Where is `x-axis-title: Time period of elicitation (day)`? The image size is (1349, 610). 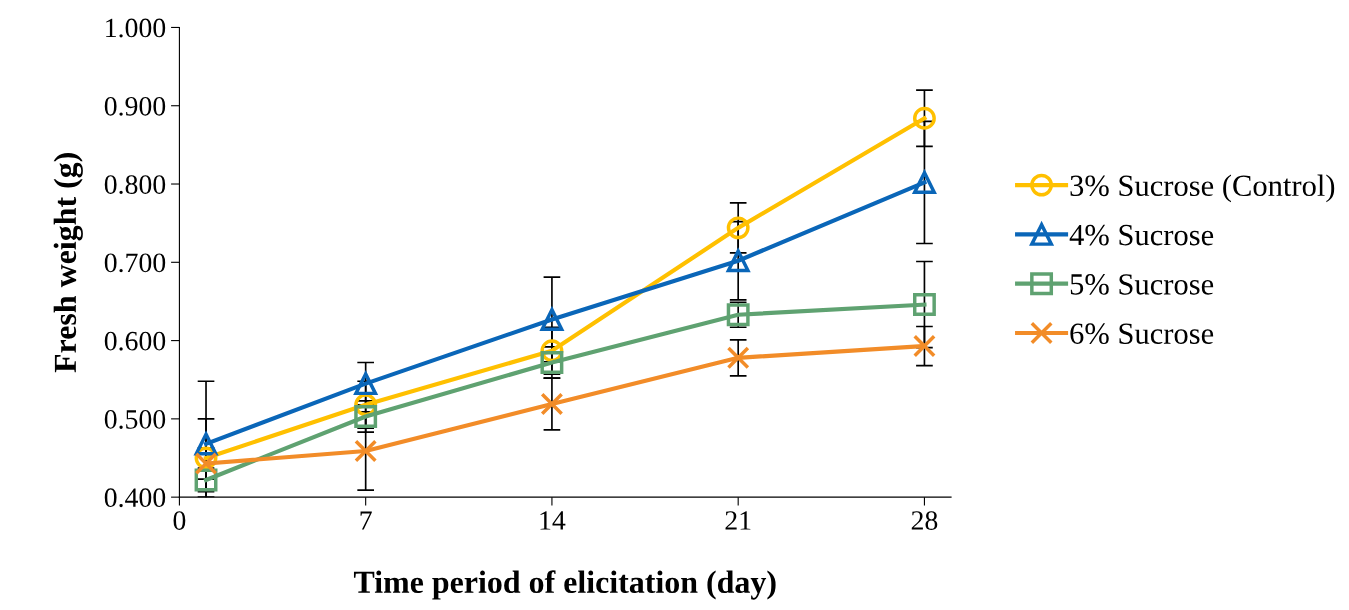
x-axis-title: Time period of elicitation (day) is located at coordinates (564, 585).